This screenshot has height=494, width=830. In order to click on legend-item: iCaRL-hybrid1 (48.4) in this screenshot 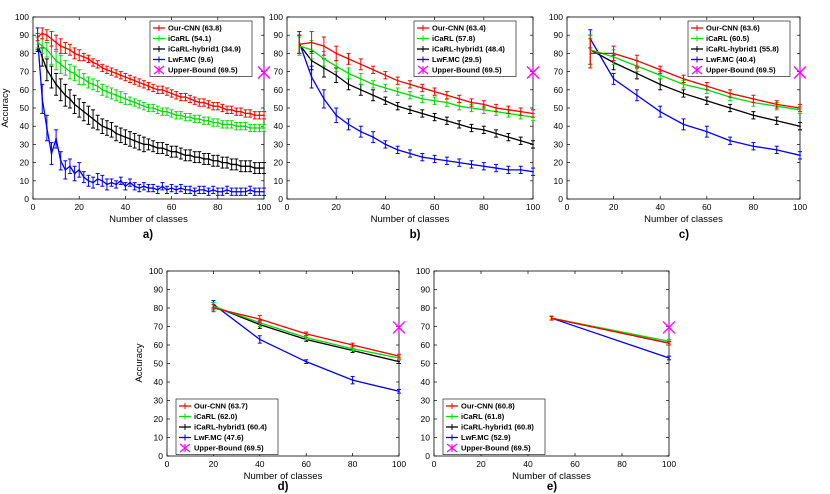, I will do `click(461, 49)`.